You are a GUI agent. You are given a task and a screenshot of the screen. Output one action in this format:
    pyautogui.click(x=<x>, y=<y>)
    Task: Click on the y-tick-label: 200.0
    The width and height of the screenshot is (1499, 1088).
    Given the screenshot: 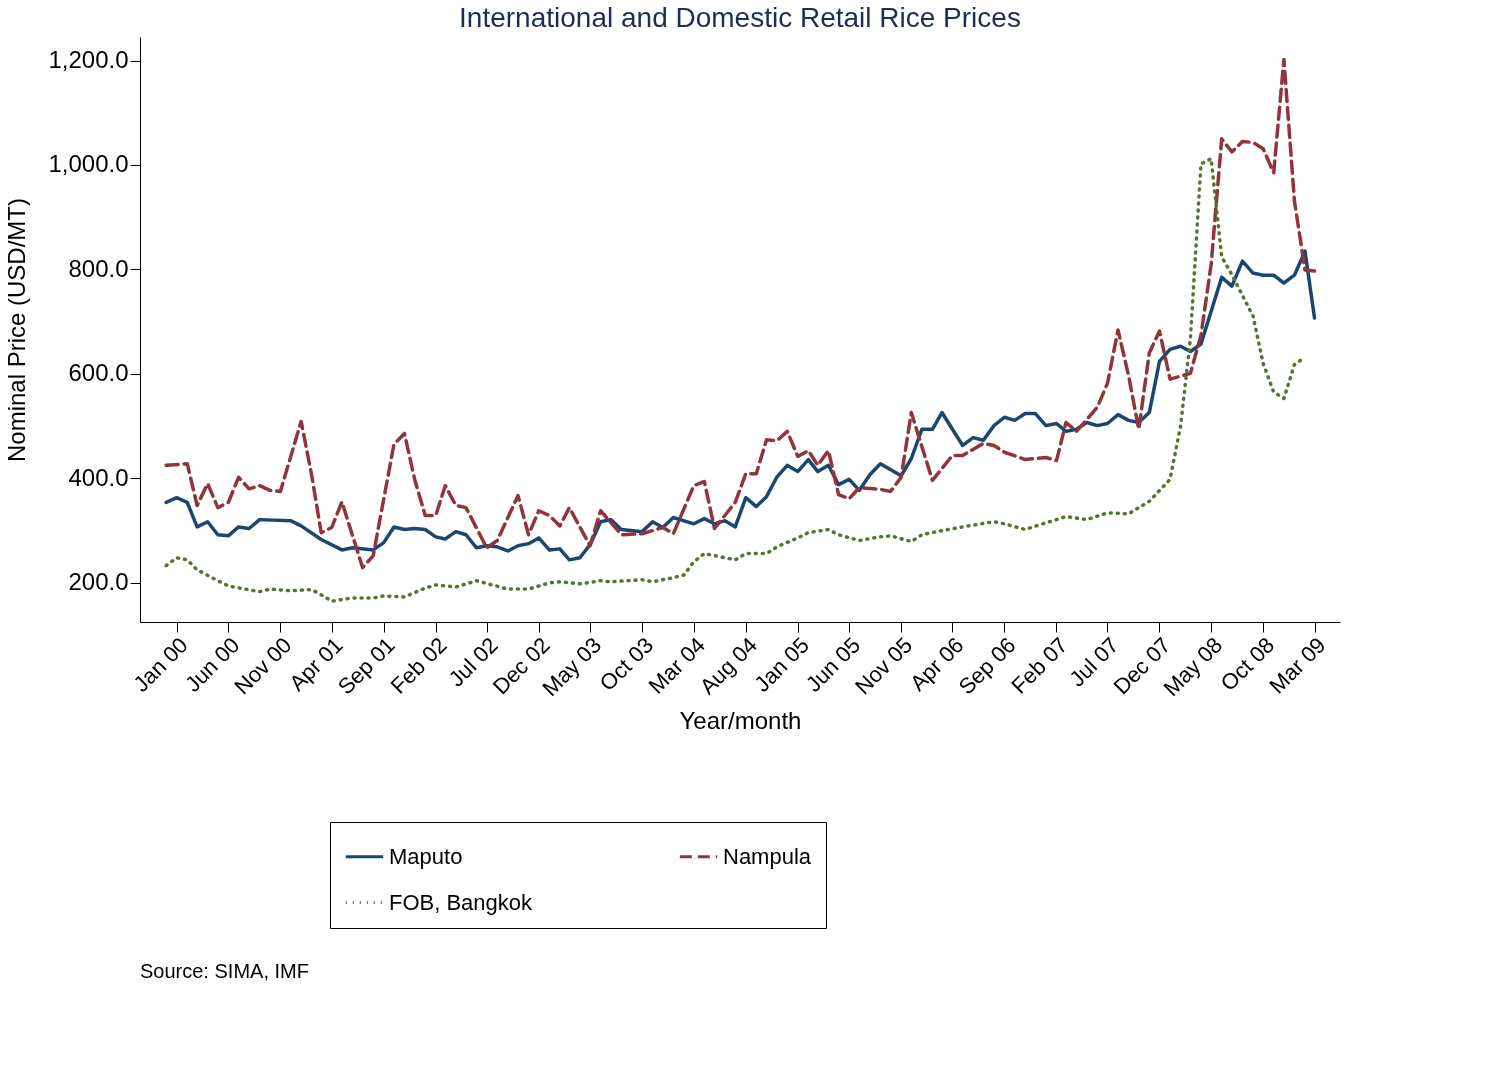 What is the action you would take?
    pyautogui.click(x=98, y=582)
    